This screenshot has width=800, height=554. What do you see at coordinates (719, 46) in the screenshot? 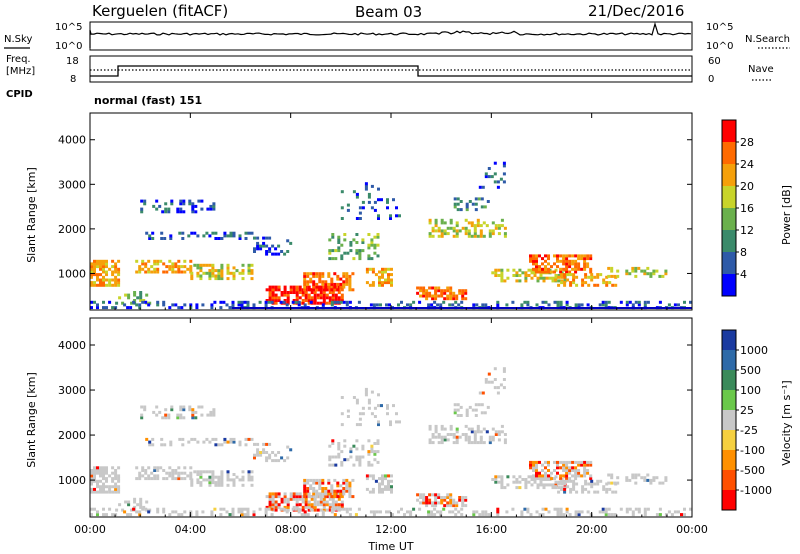
I see `nsky-right-tick-bottom: 10^0` at bounding box center [719, 46].